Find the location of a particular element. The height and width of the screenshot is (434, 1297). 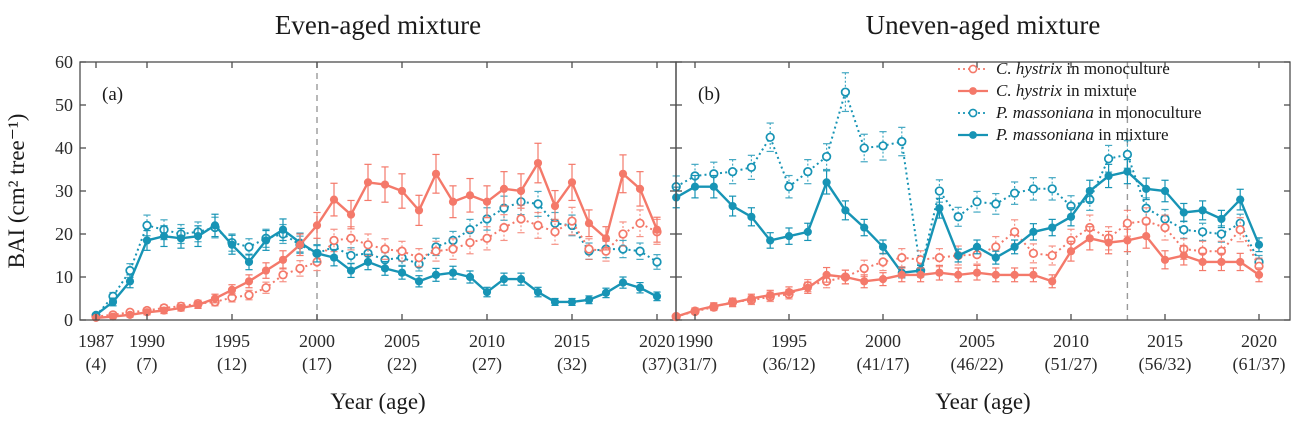

legend-item-ch-mono: C. hystrix in monoculture is located at coordinates (1064, 68).